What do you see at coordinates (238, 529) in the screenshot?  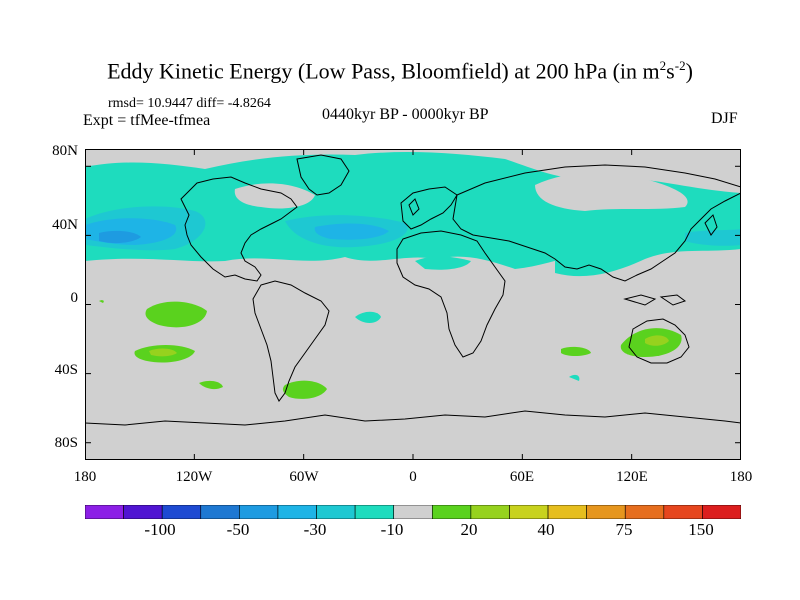 I see `colorbar-label-1: -50` at bounding box center [238, 529].